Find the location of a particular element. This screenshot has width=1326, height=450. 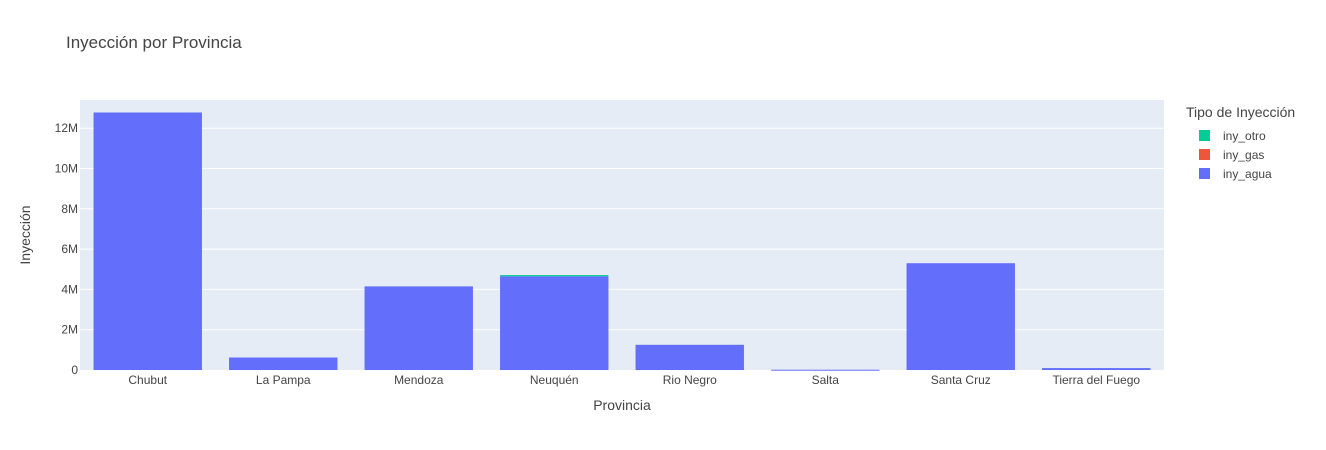

y-tick-label: 0 is located at coordinates (74, 370).